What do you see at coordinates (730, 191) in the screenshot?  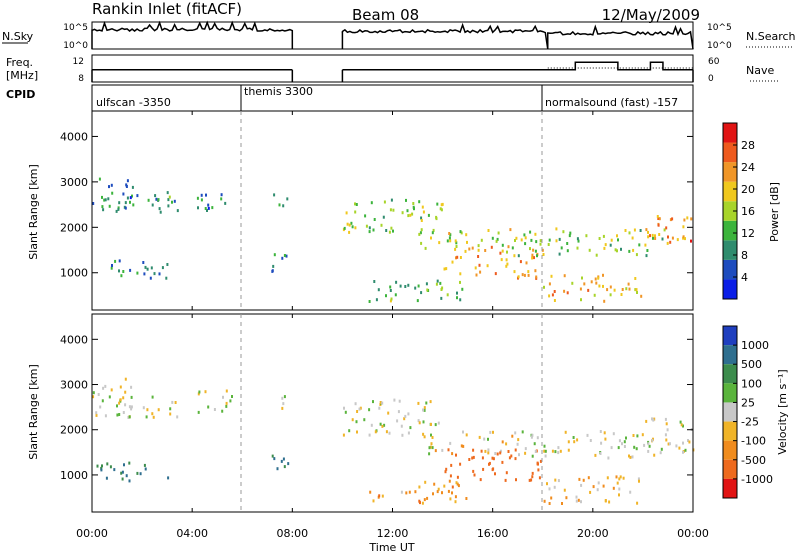 I see `power-colorbar-swatch` at bounding box center [730, 191].